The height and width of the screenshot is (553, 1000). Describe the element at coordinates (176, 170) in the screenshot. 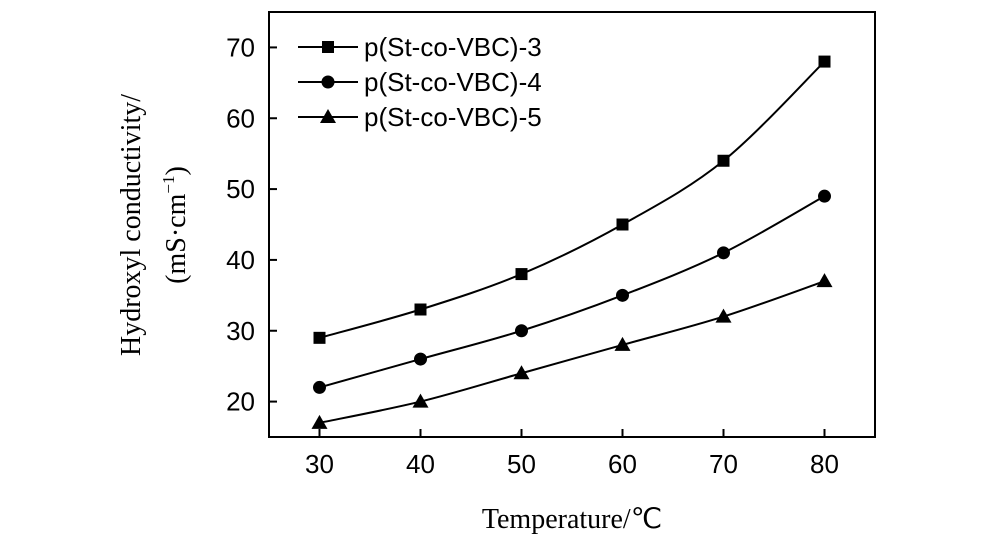

I see `y-axis-unit-close: )` at that location.